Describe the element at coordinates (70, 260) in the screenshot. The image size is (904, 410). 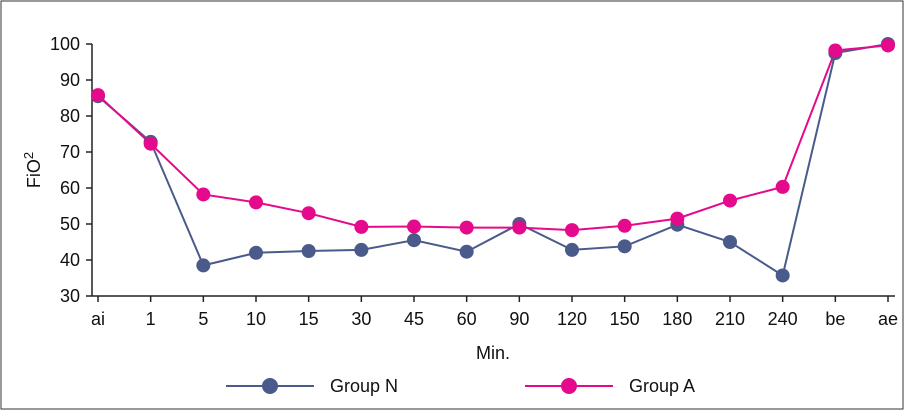
I see `y-tick-label: 40` at that location.